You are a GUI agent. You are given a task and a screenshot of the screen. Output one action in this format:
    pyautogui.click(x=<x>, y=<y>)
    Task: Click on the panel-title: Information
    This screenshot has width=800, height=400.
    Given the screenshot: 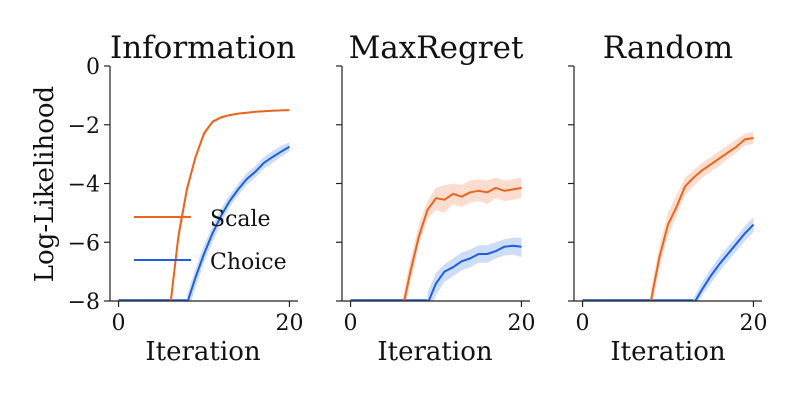 What is the action you would take?
    pyautogui.click(x=203, y=48)
    